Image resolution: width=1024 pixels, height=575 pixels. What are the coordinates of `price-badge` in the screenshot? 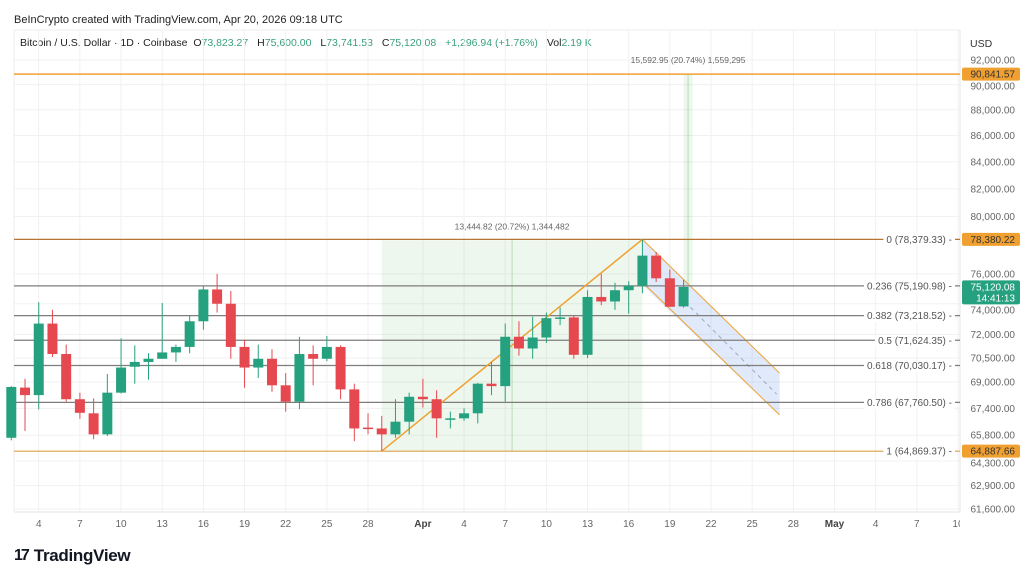 It's located at (991, 239).